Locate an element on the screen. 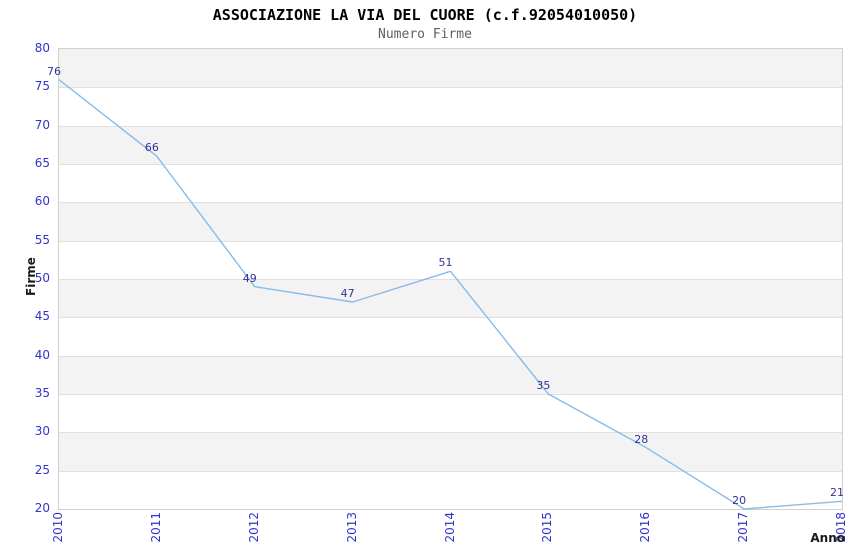  y-tick-label: 70 is located at coordinates (42, 124).